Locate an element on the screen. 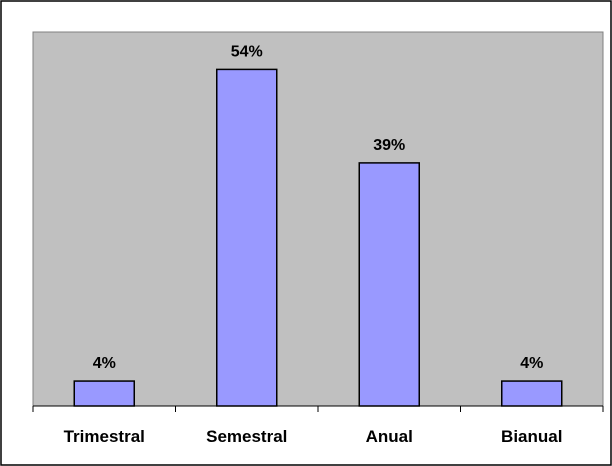 The width and height of the screenshot is (612, 466). bar-anual is located at coordinates (389, 284).